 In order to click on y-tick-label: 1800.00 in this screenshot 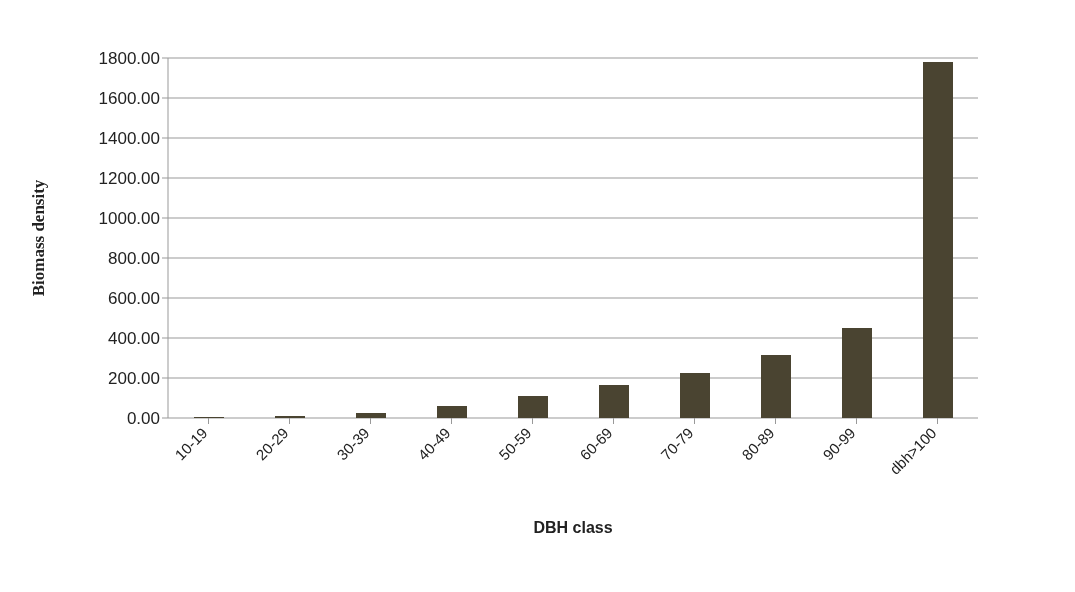, I will do `click(129, 59)`.